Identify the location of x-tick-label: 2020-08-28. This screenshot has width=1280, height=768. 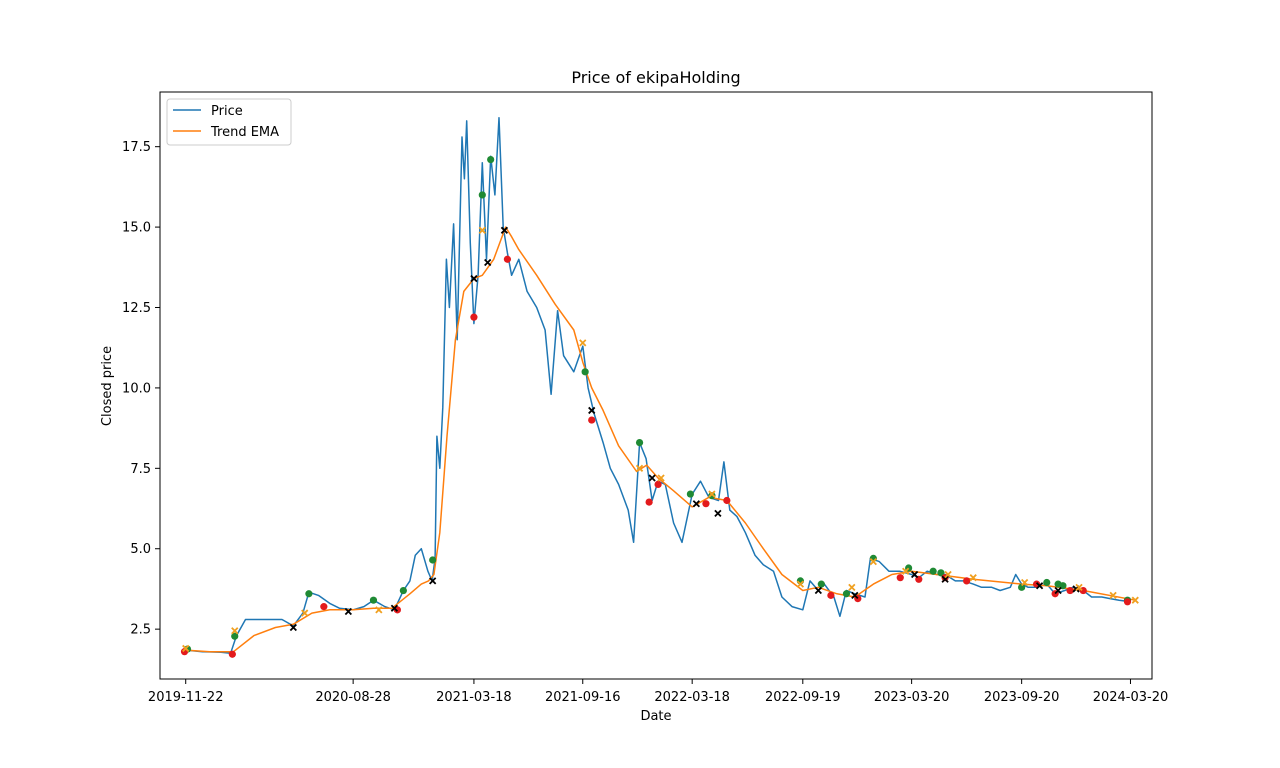
(353, 697).